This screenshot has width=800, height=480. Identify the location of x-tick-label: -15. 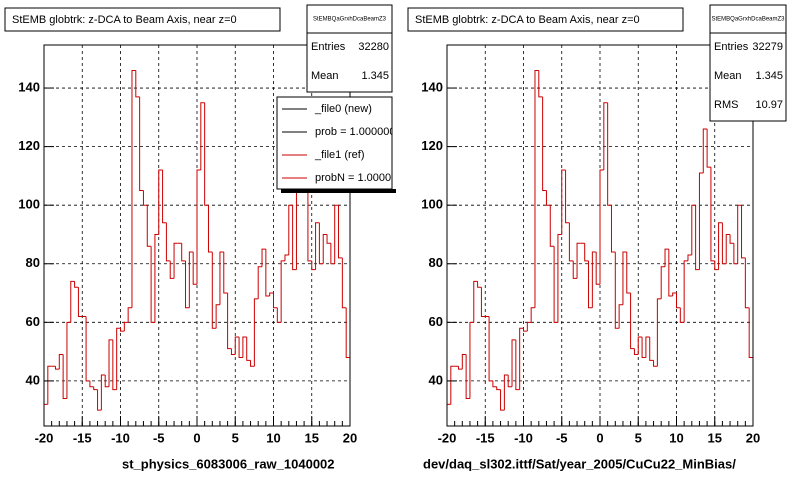
(82, 437).